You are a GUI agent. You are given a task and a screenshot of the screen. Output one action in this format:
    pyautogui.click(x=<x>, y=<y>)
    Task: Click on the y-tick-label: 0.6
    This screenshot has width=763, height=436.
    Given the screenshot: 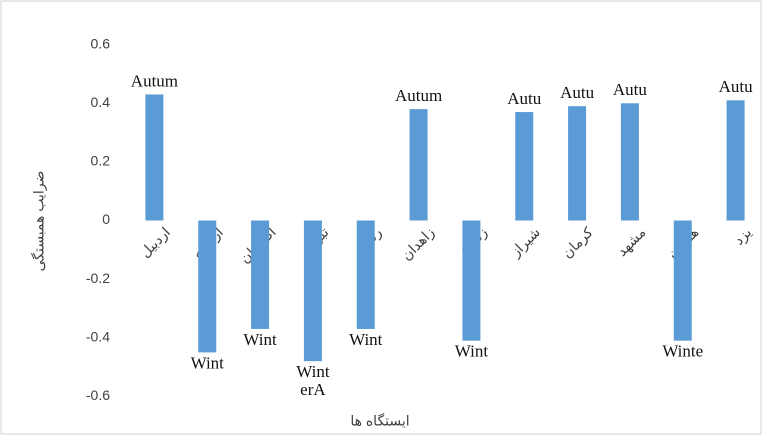 What is the action you would take?
    pyautogui.click(x=101, y=43)
    